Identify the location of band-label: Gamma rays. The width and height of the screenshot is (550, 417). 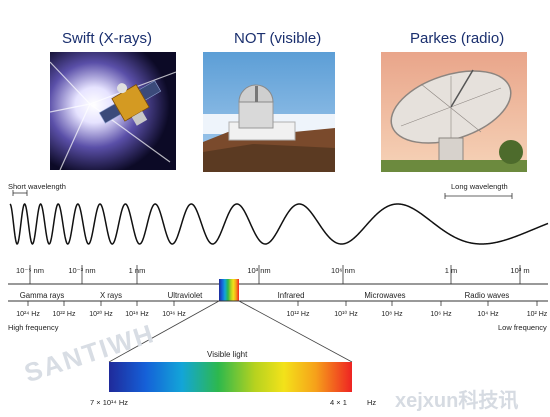
(42, 295).